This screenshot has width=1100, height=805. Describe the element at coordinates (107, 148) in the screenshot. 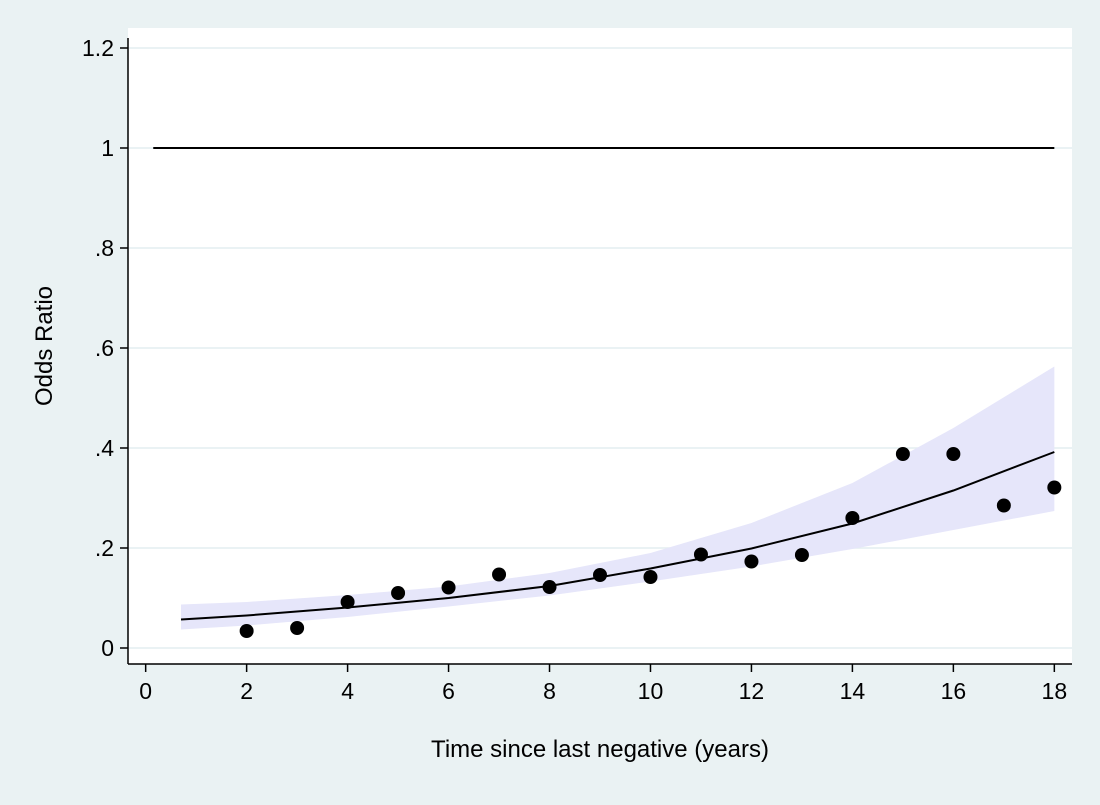

I see `y-tick-label: 1` at that location.